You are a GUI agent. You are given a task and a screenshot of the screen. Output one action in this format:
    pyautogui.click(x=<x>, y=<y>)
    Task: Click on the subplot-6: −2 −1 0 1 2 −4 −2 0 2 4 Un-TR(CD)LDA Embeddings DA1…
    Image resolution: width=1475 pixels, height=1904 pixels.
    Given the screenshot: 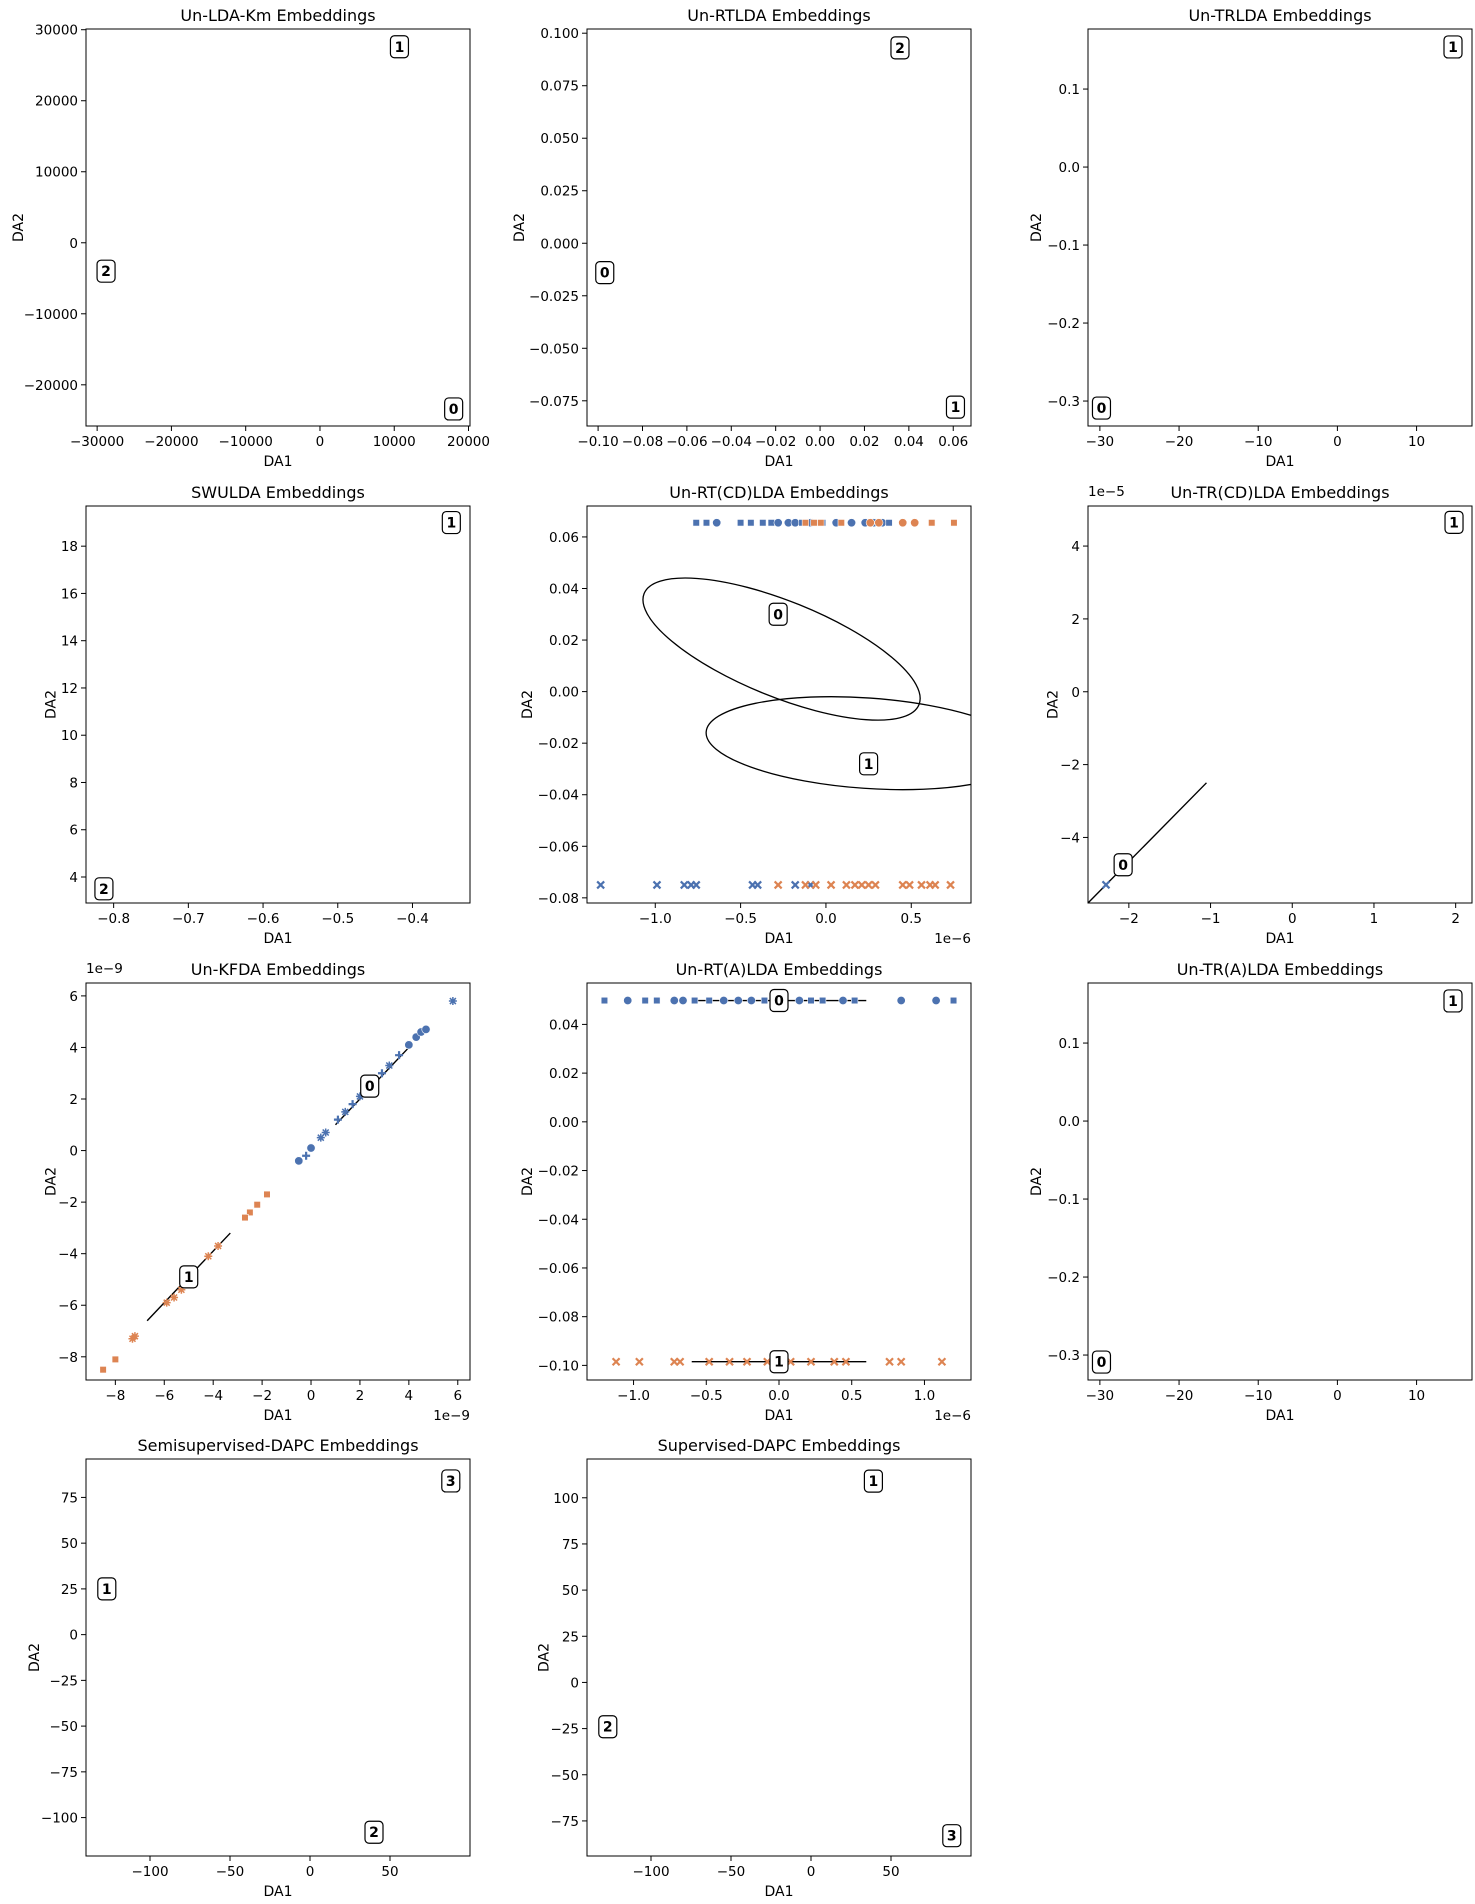 What is the action you would take?
    pyautogui.click(x=1259, y=715)
    